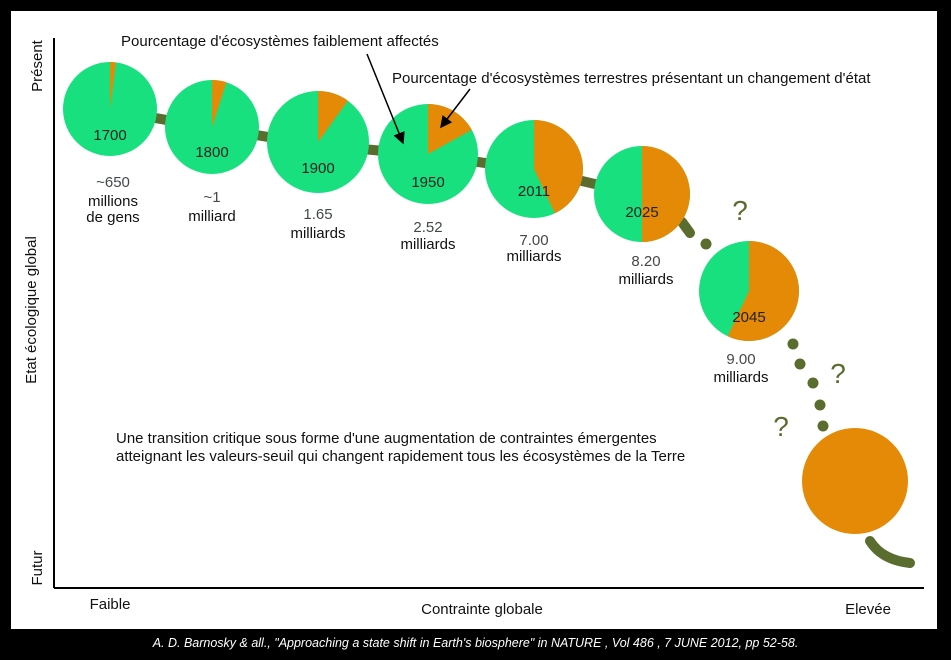 The height and width of the screenshot is (660, 951). I want to click on population-label: 8.20, so click(645, 261).